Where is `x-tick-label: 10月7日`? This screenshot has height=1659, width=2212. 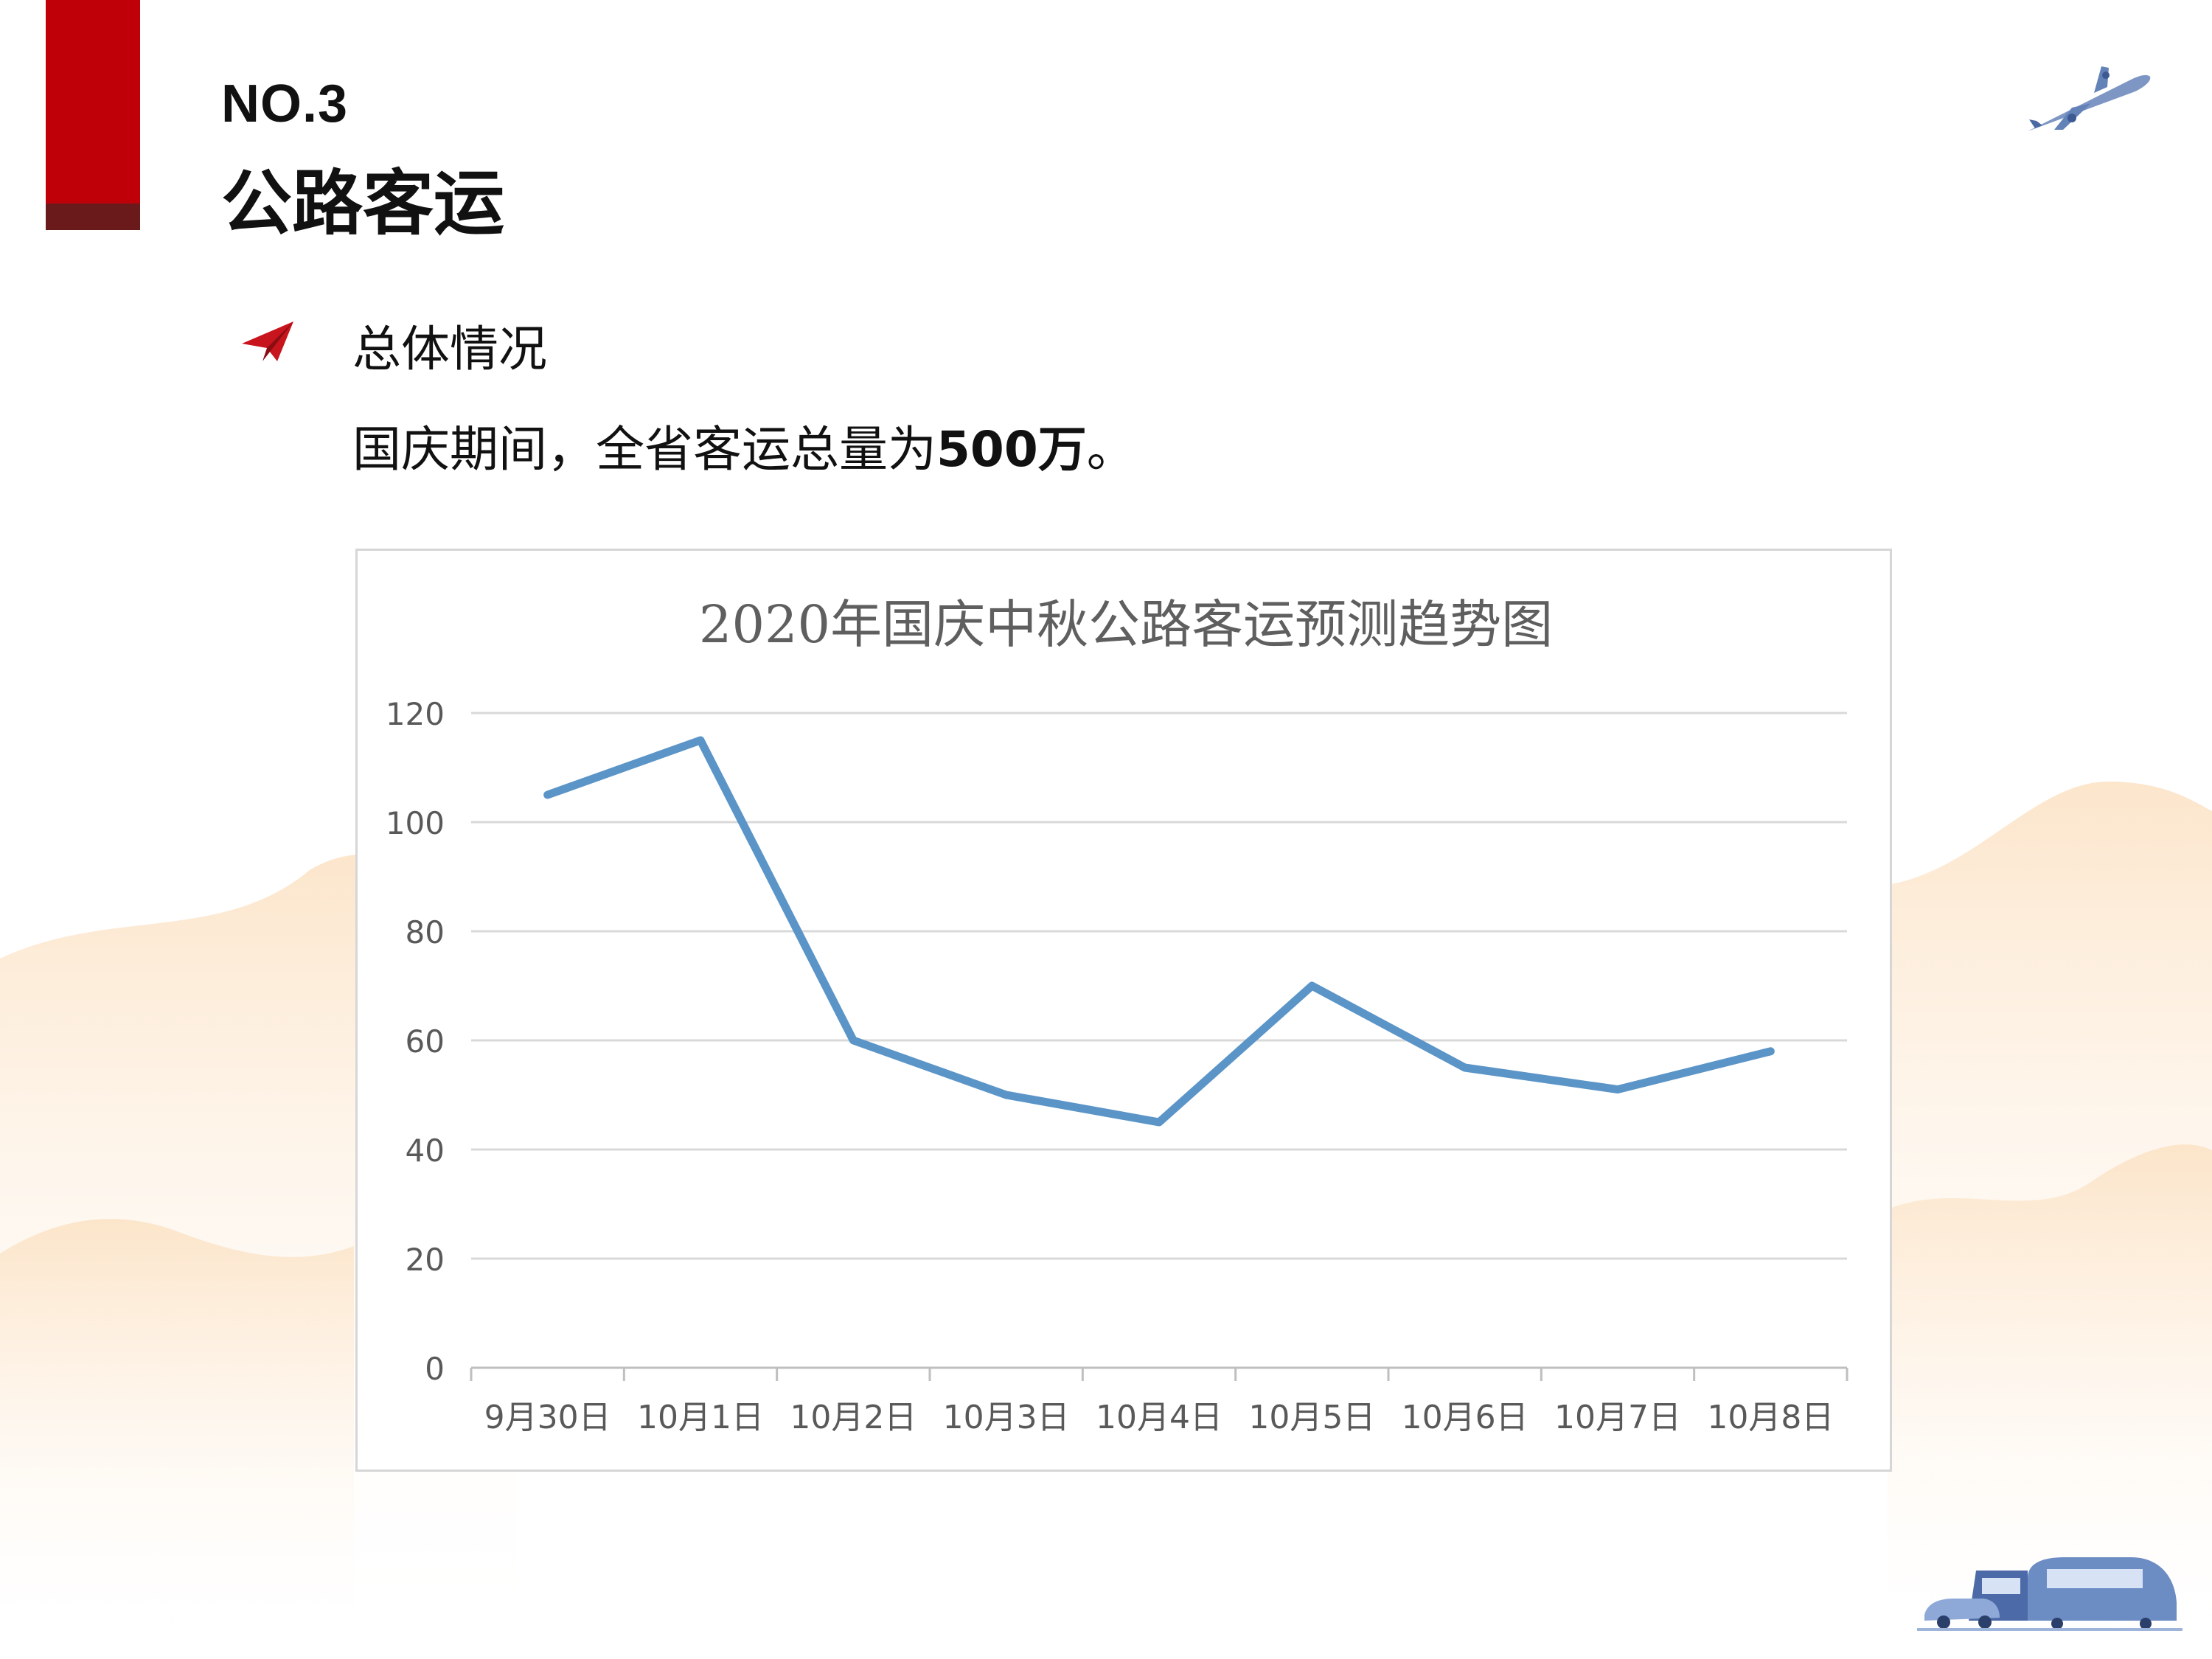
x-tick-label: 10月7日 is located at coordinates (1617, 1417).